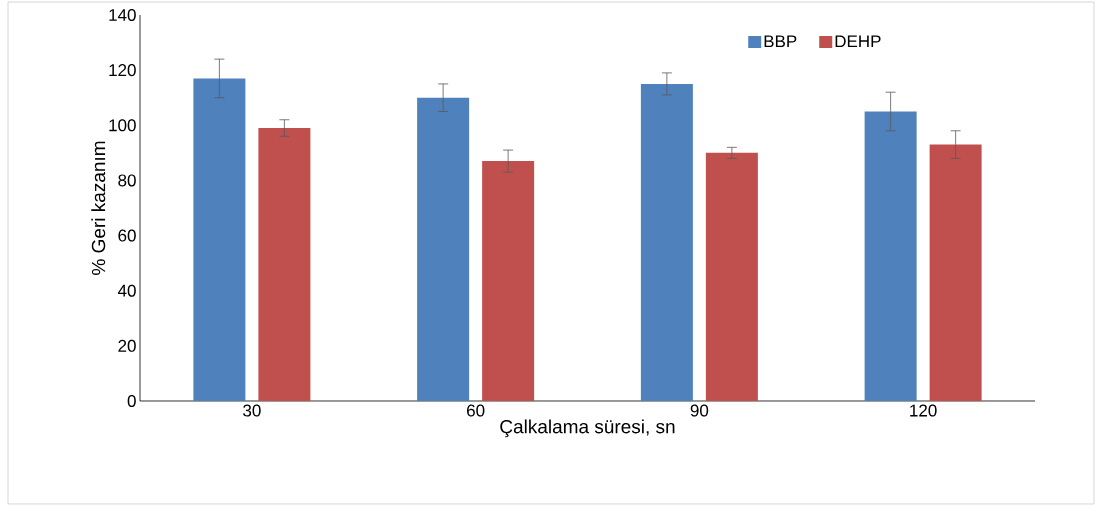  What do you see at coordinates (127, 235) in the screenshot?
I see `y-tick-label: 60` at bounding box center [127, 235].